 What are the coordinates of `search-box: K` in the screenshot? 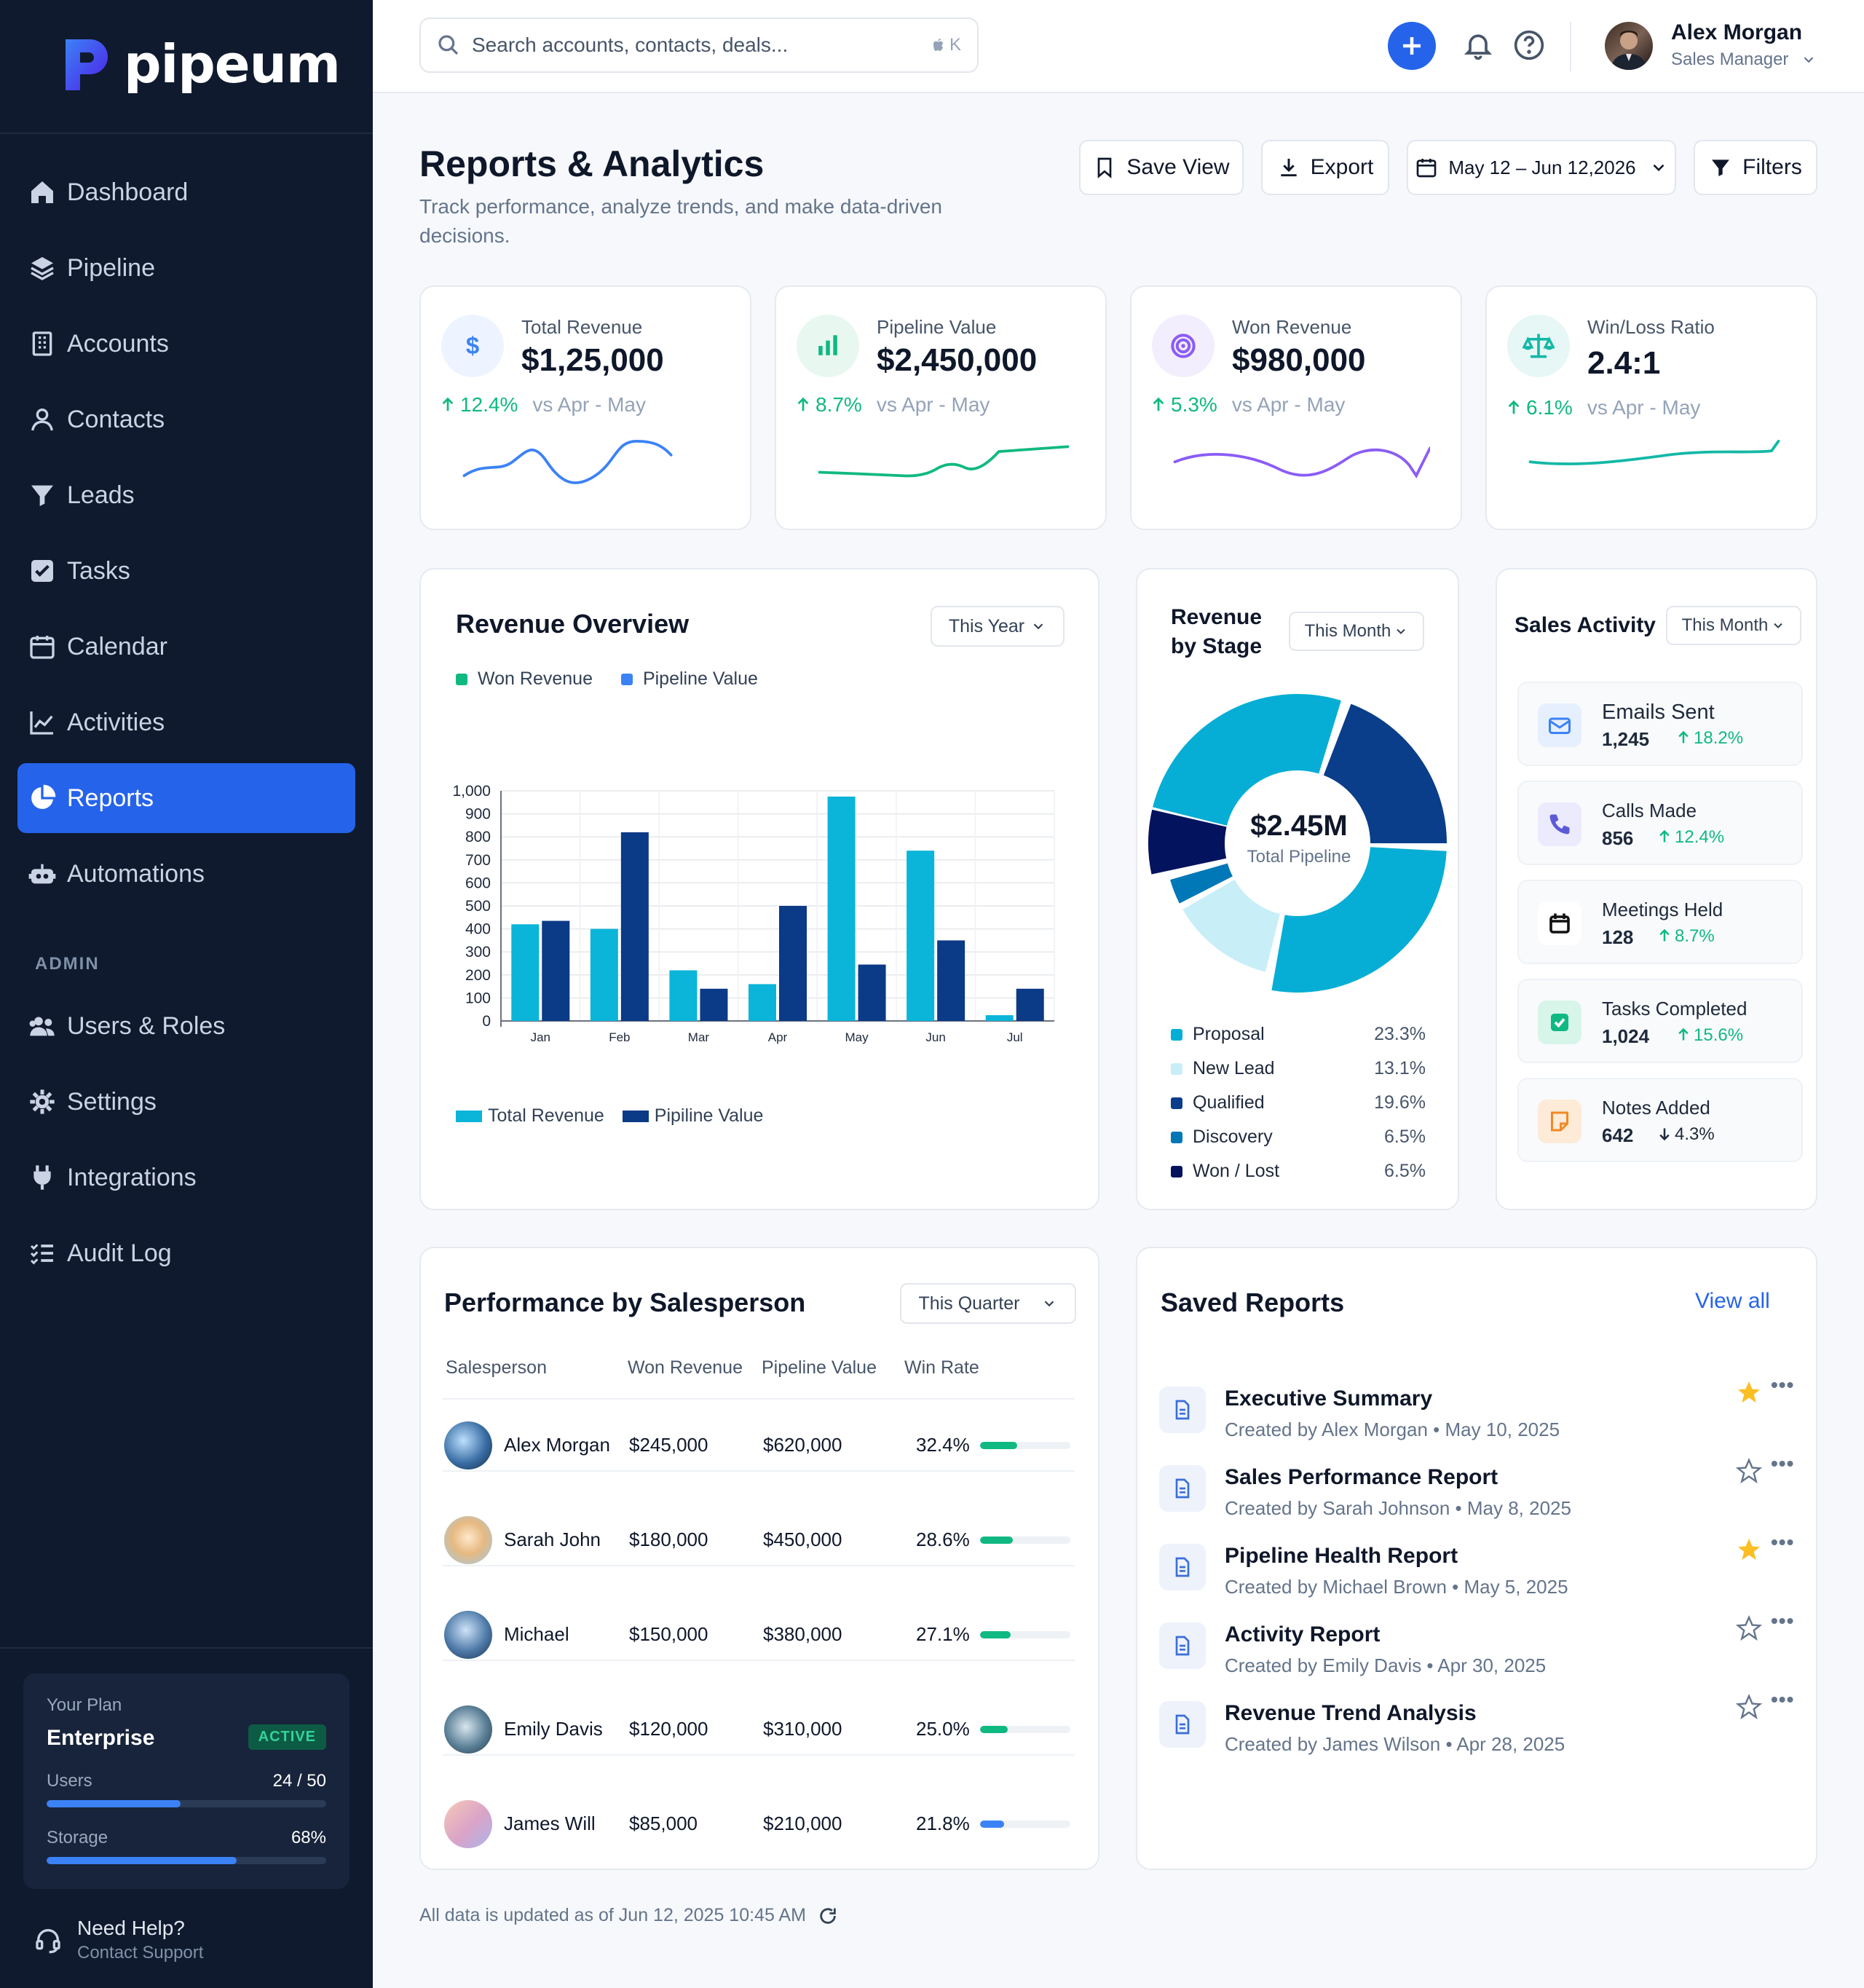 It's located at (699, 45).